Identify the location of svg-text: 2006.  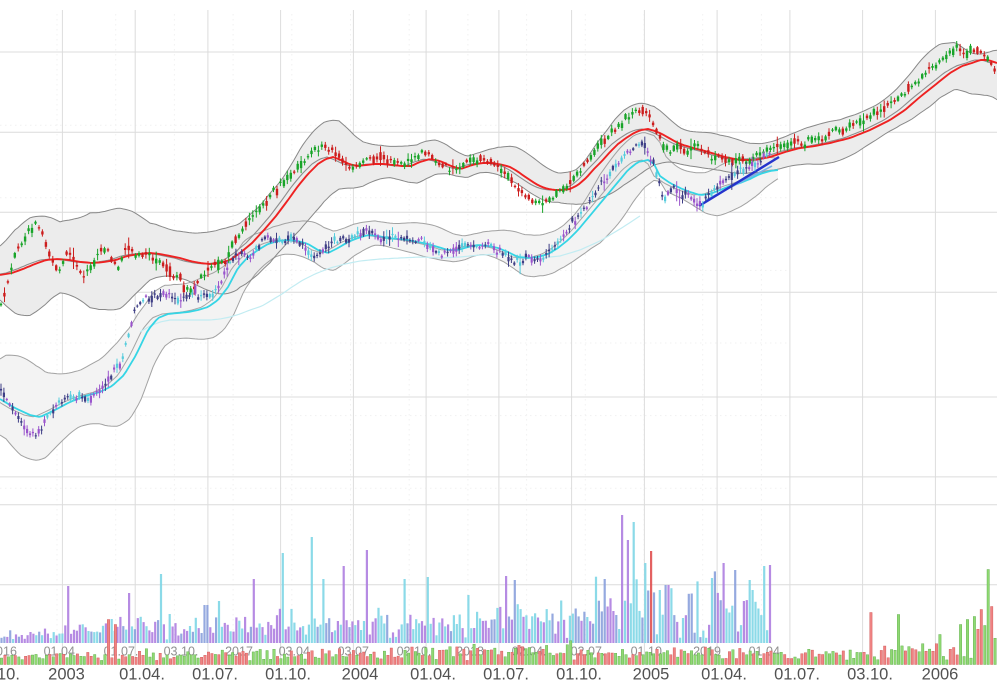
(940, 675).